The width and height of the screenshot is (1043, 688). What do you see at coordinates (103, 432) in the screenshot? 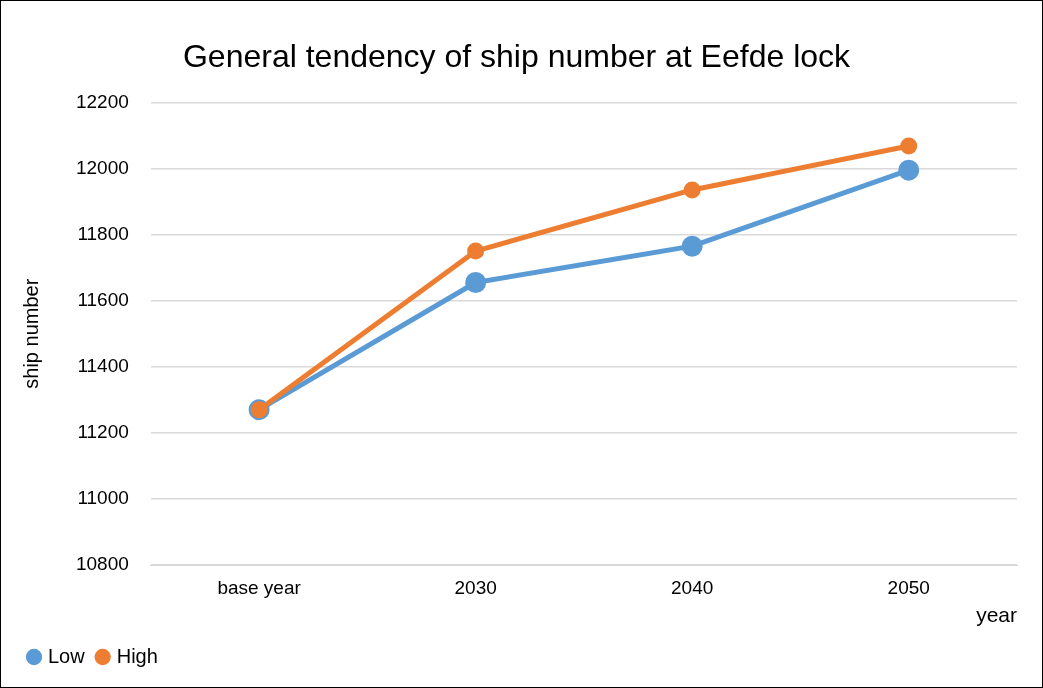
I see `y-tick-label: 11200` at bounding box center [103, 432].